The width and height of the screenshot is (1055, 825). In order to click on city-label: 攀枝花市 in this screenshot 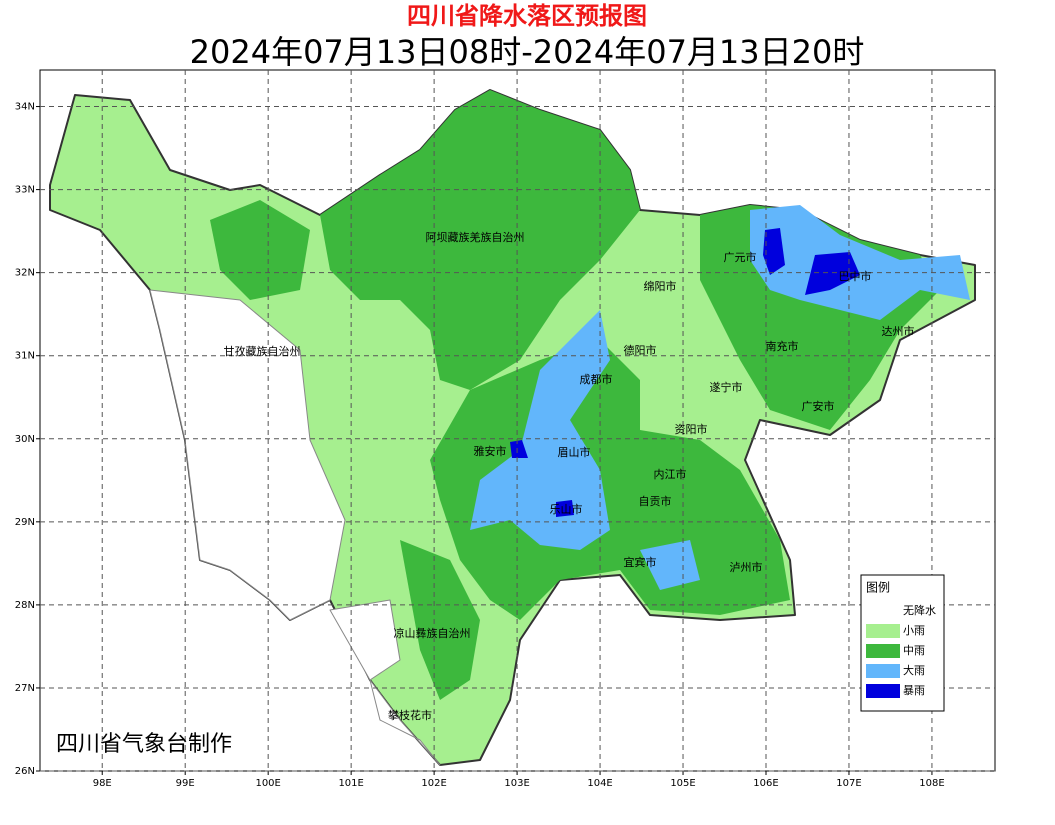, I will do `click(410, 715)`.